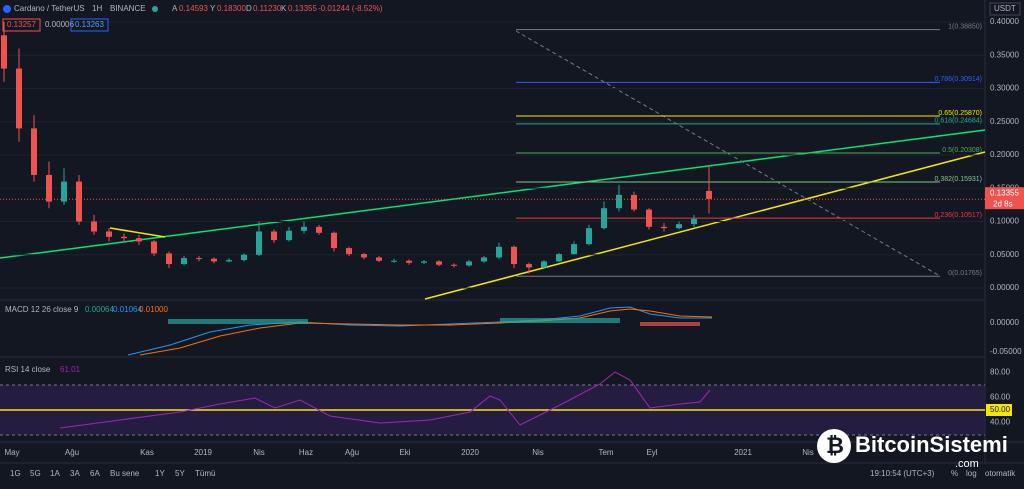  What do you see at coordinates (835, 445) in the screenshot?
I see `logo-glyph: ₿` at bounding box center [835, 445].